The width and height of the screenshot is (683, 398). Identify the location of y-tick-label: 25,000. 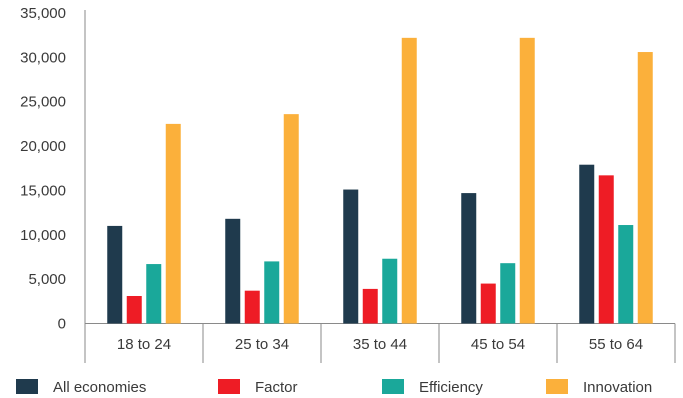
(43, 102).